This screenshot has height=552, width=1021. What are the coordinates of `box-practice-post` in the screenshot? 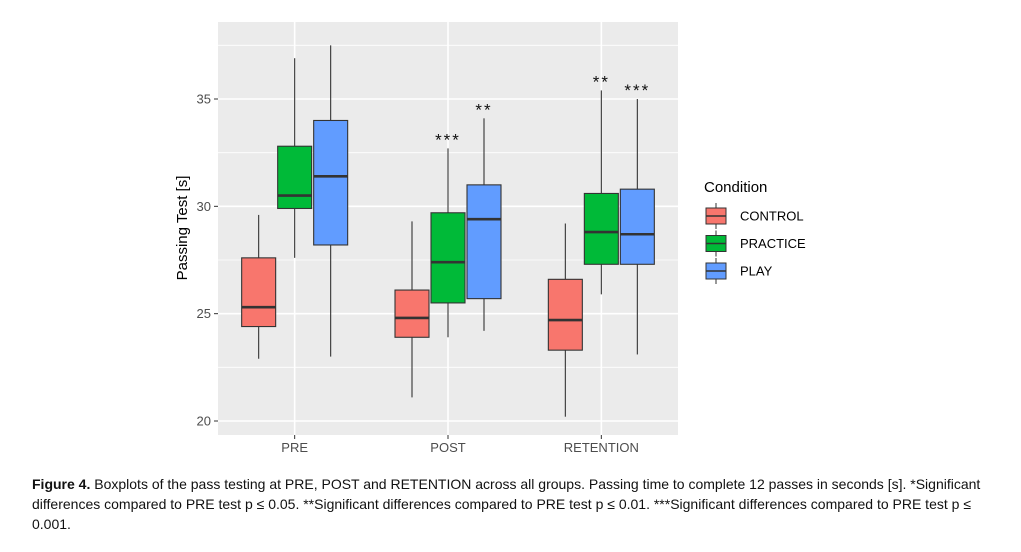 It's located at (448, 243).